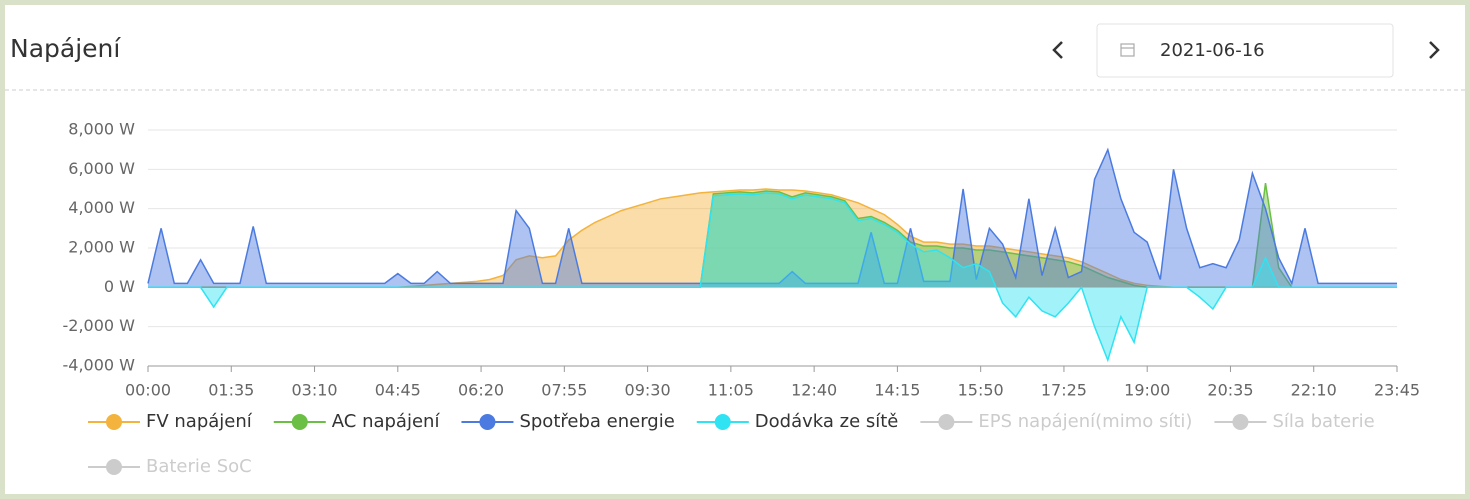  What do you see at coordinates (1397, 390) in the screenshot?
I see `x-tick-label: 23:45` at bounding box center [1397, 390].